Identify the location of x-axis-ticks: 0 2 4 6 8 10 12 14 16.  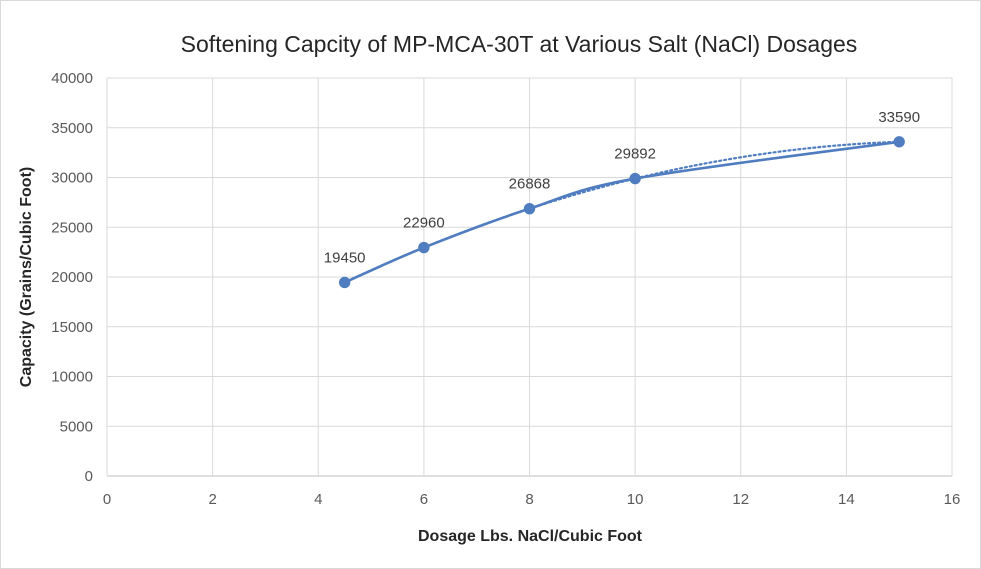
(532, 499).